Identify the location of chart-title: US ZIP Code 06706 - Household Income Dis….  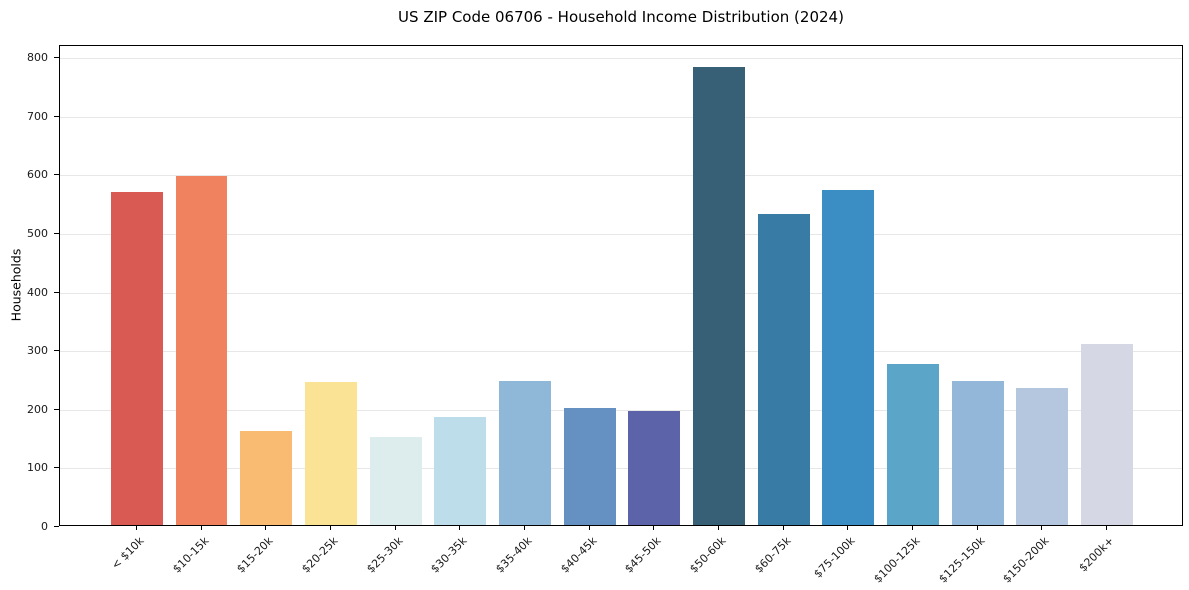
(621, 17).